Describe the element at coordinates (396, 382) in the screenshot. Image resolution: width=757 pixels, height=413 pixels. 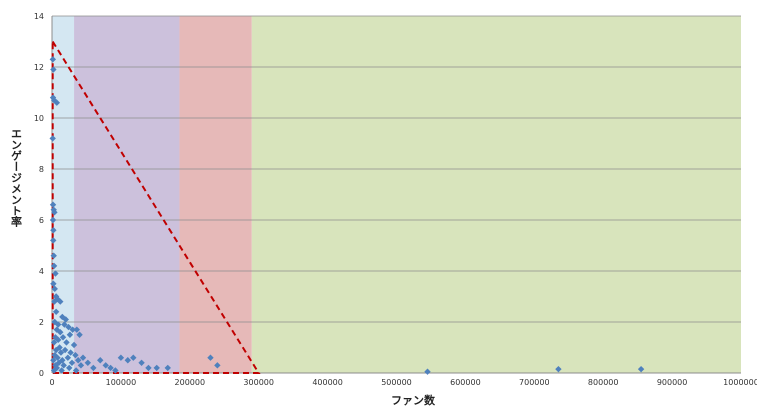
I see `x-tick-label-500000: 500000` at that location.